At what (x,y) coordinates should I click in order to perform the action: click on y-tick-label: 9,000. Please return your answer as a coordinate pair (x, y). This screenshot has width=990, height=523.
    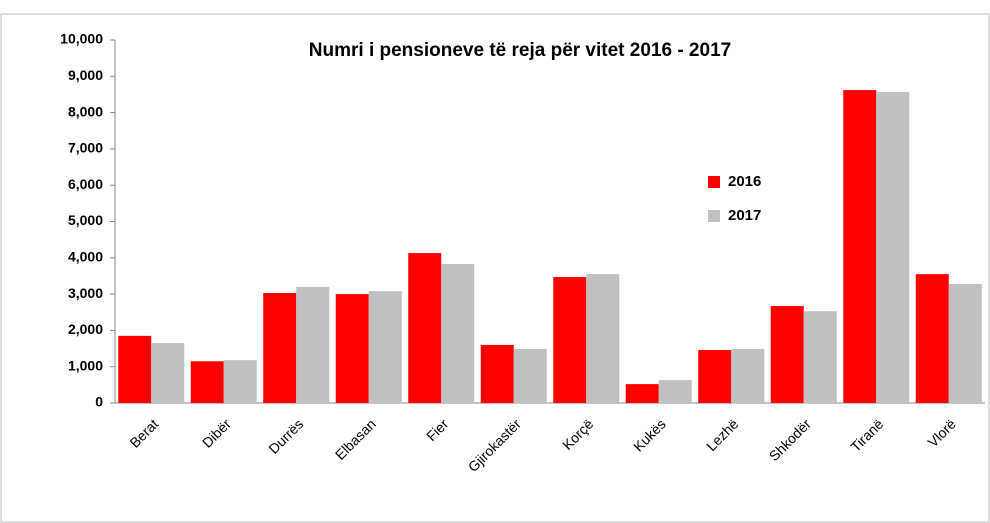
    Looking at the image, I should click on (85, 75).